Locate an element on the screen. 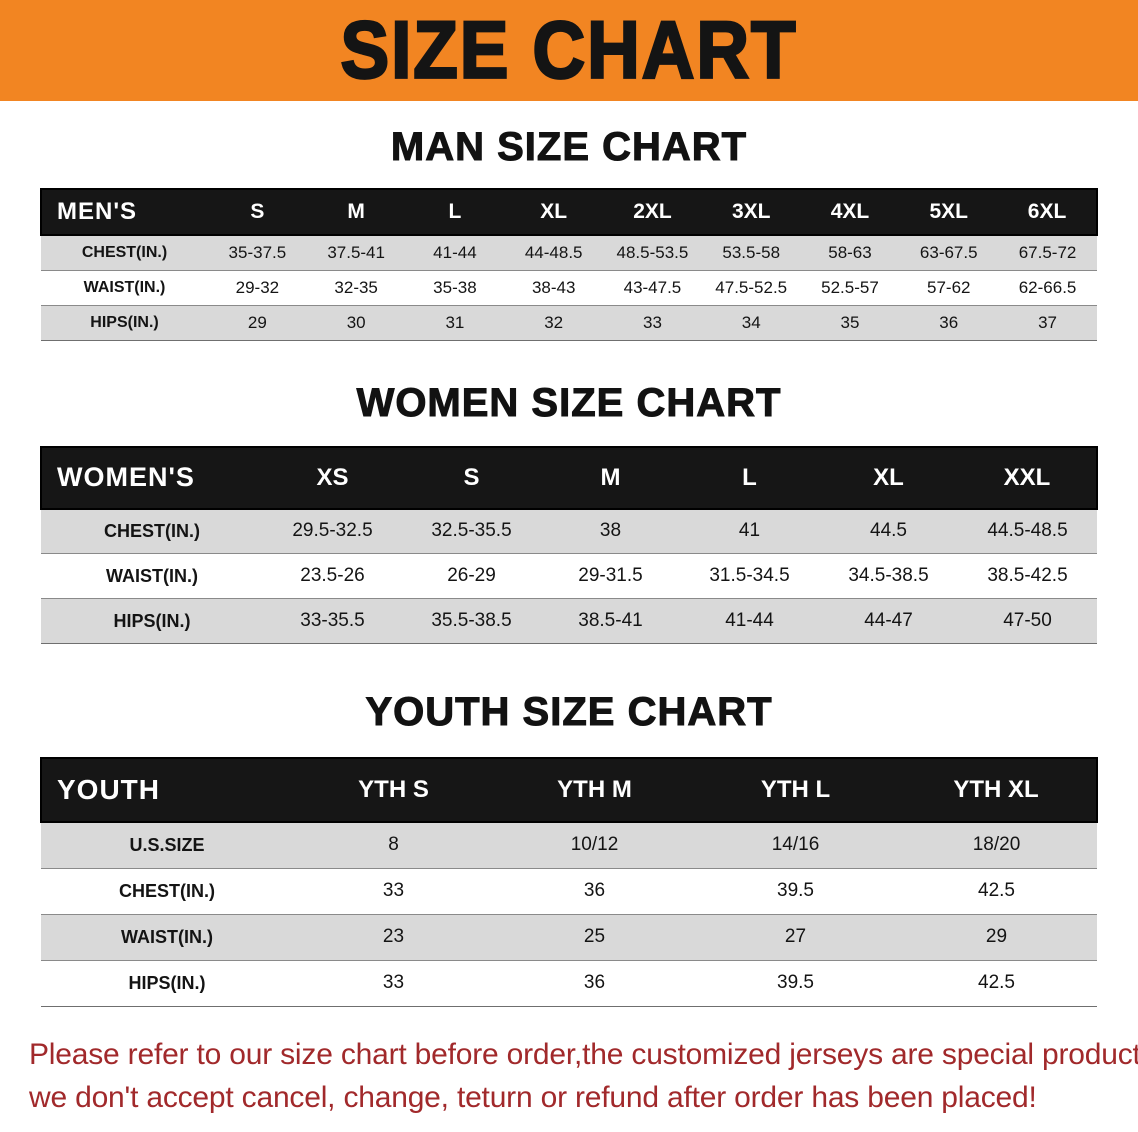 Image resolution: width=1138 pixels, height=1132 pixels. value-cell: 27 is located at coordinates (795, 936).